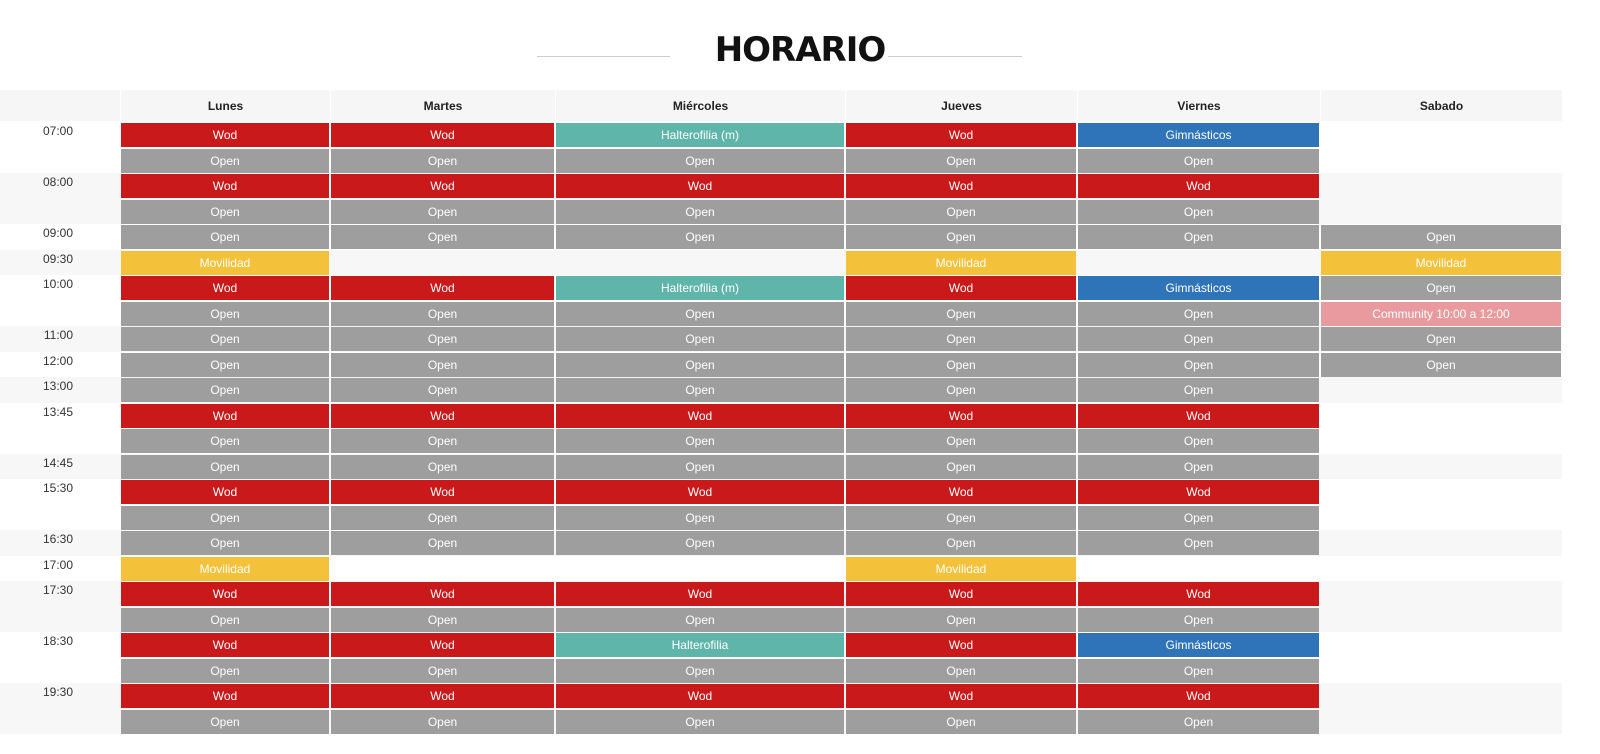  What do you see at coordinates (1441, 105) in the screenshot?
I see `day-header: Sabado` at bounding box center [1441, 105].